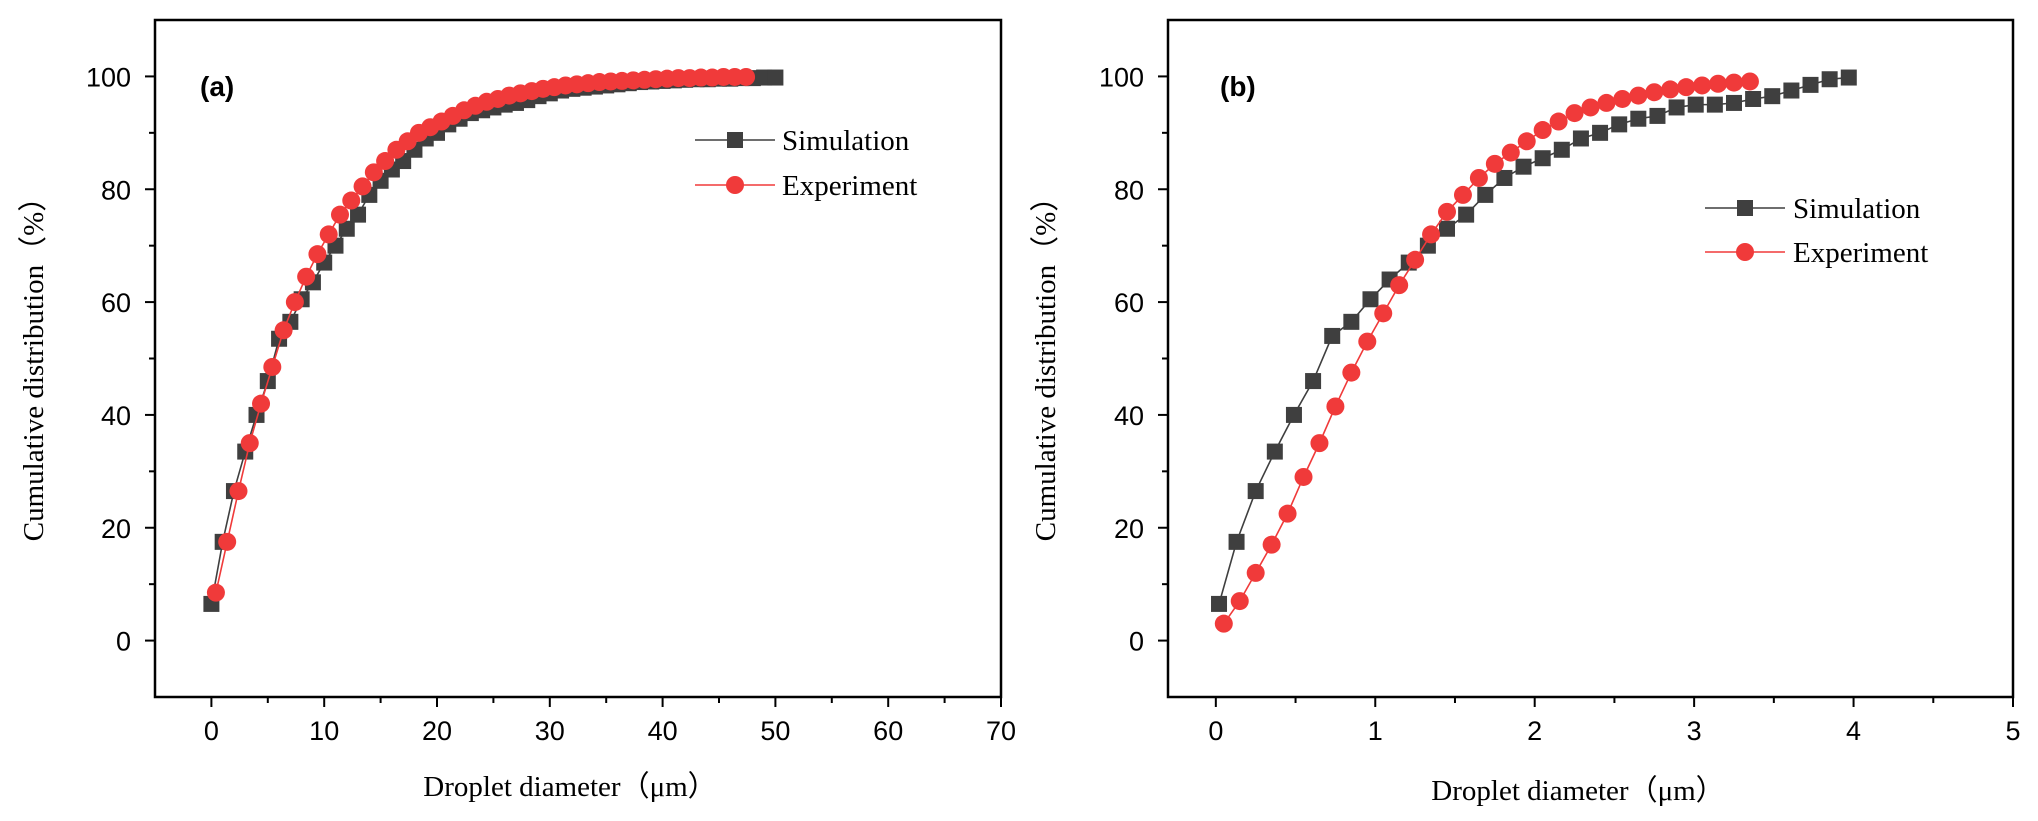 Image resolution: width=2038 pixels, height=821 pixels. What do you see at coordinates (1129, 190) in the screenshot?
I see `y-tick-label-b: 80` at bounding box center [1129, 190].